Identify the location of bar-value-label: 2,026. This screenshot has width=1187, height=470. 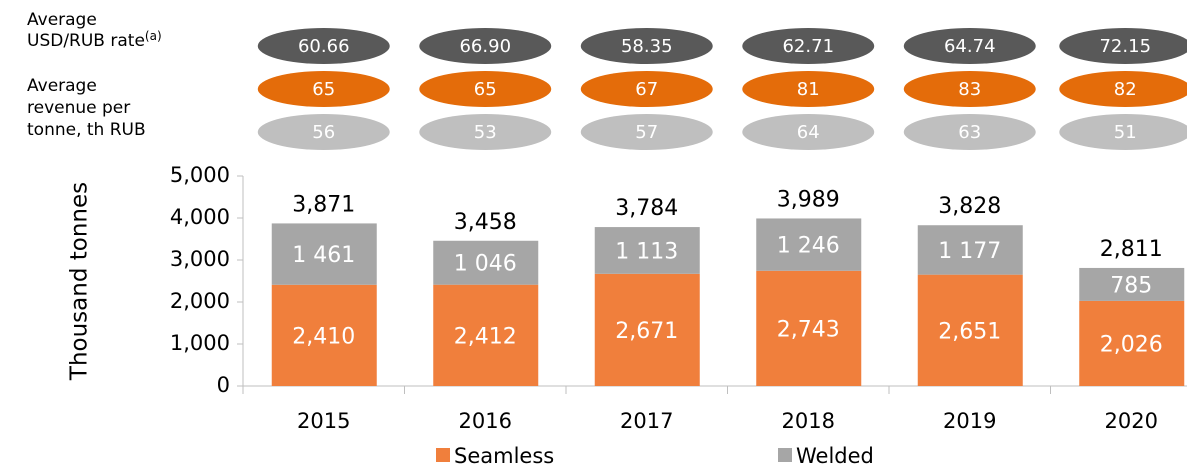
(1131, 344).